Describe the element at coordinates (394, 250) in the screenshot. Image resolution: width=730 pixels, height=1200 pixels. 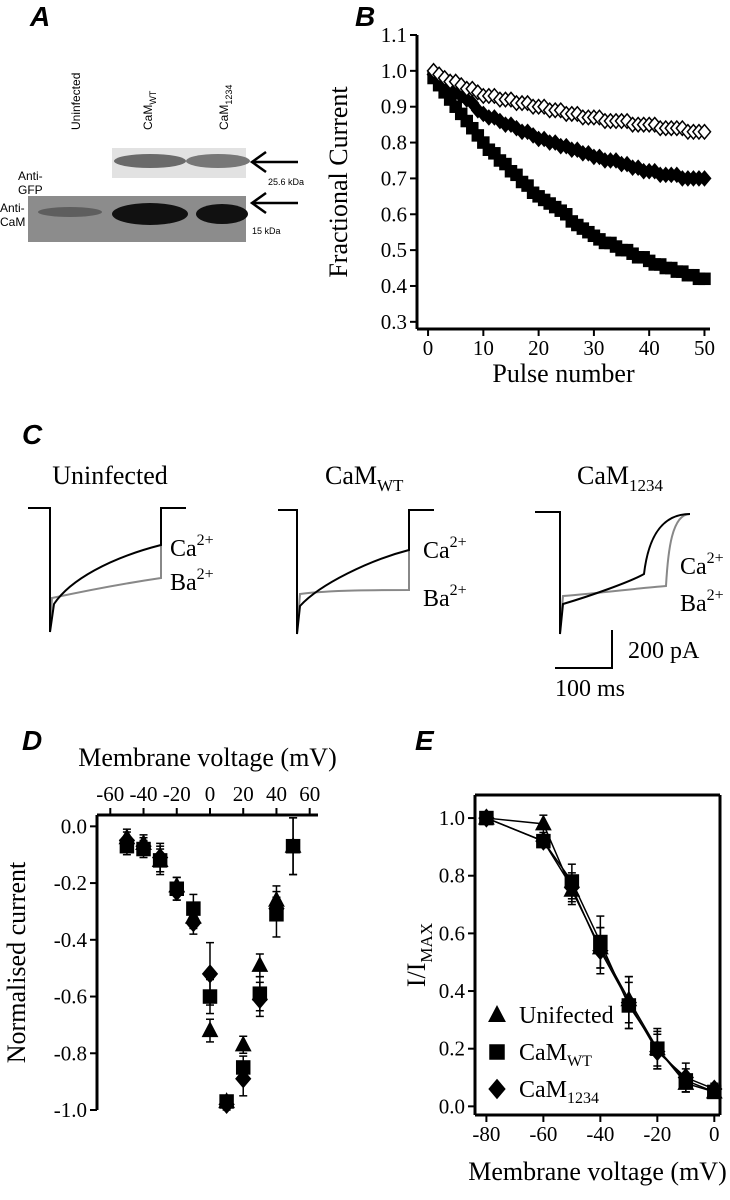
I see `y-tick-label: 0.5` at that location.